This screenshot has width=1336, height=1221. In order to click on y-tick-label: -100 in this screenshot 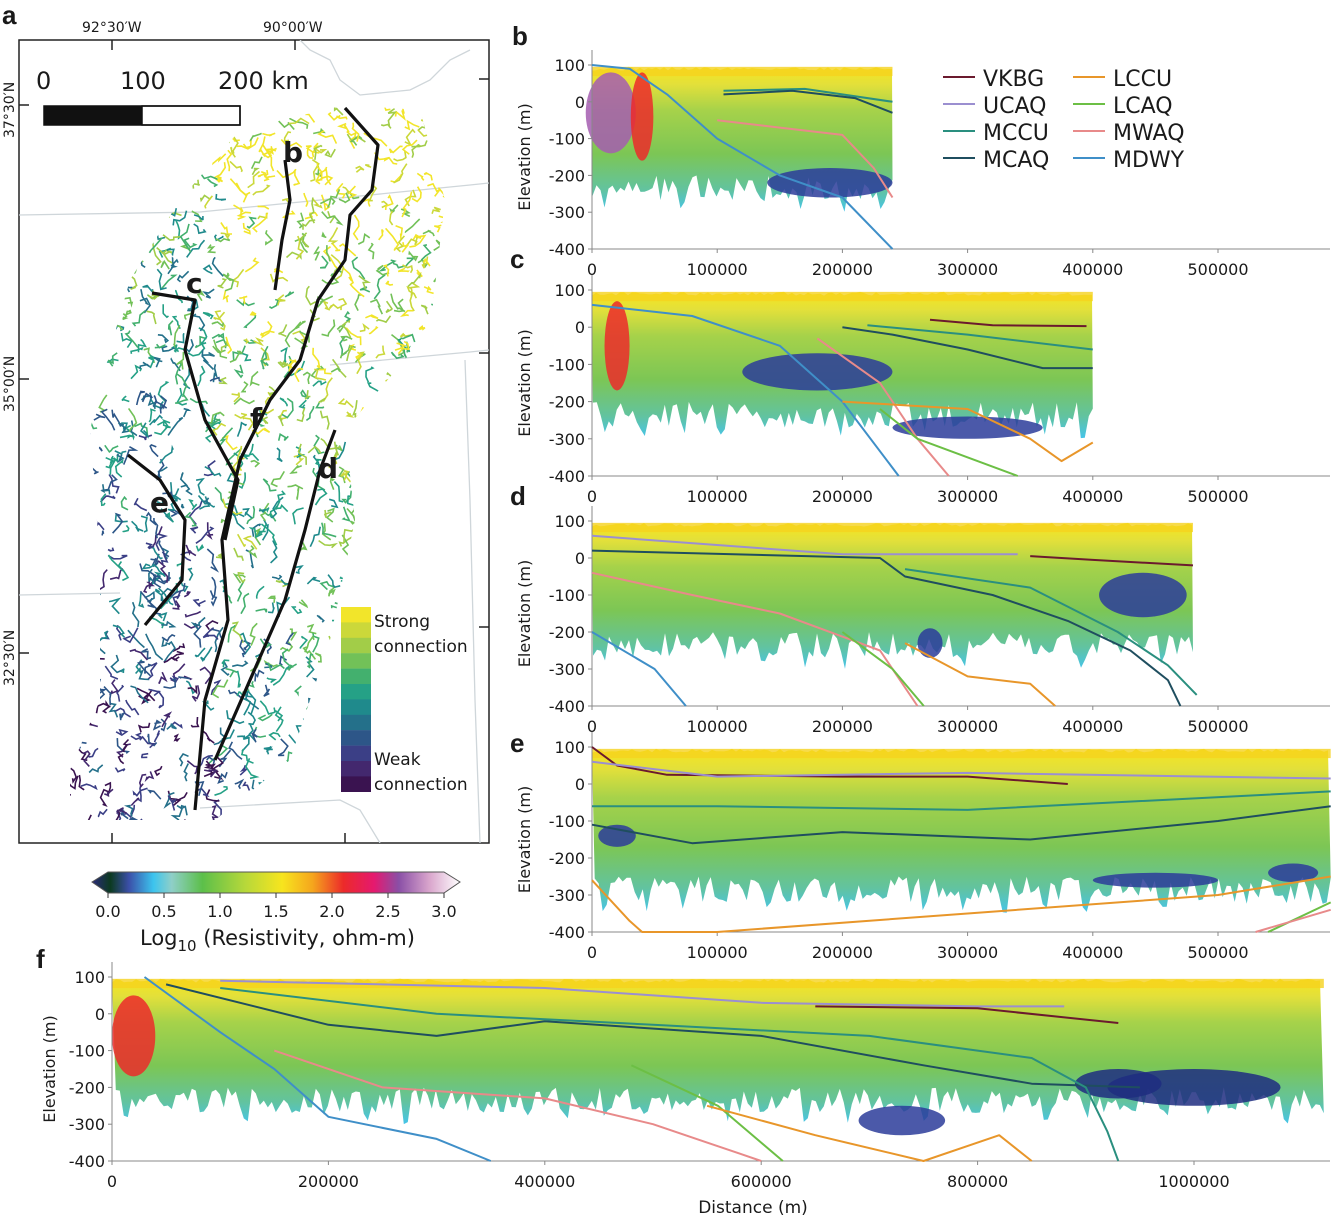, I will do `click(567, 364)`.